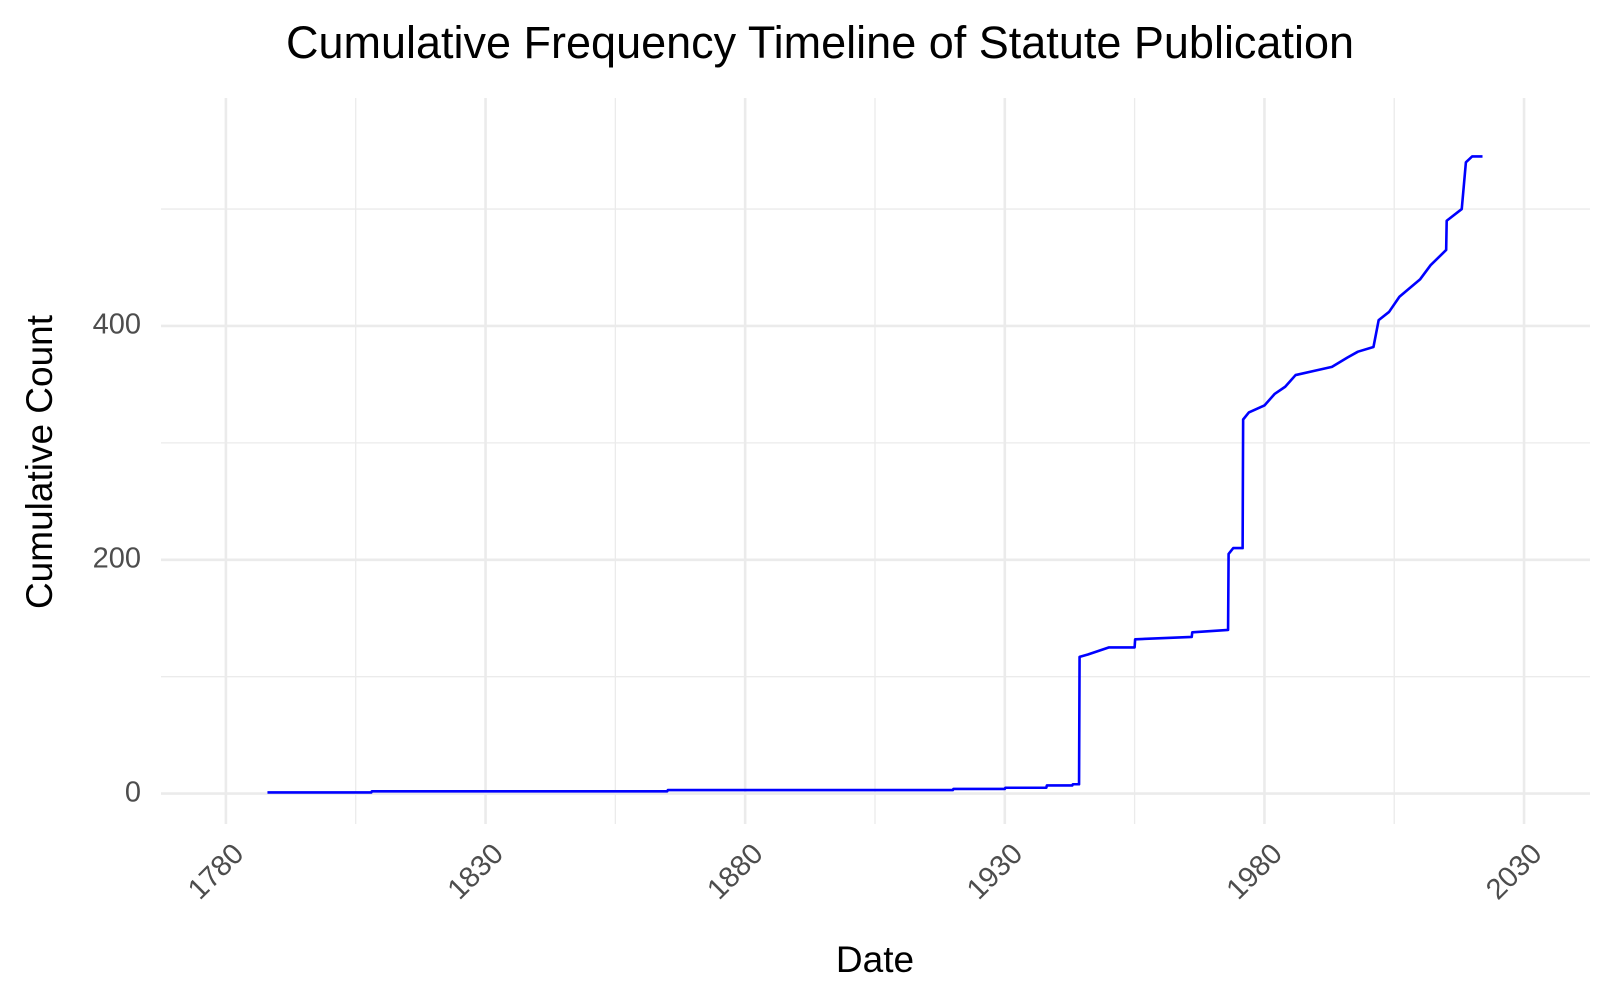 The height and width of the screenshot is (1000, 1600). Describe the element at coordinates (133, 792) in the screenshot. I see `y-tick-label: 0` at that location.